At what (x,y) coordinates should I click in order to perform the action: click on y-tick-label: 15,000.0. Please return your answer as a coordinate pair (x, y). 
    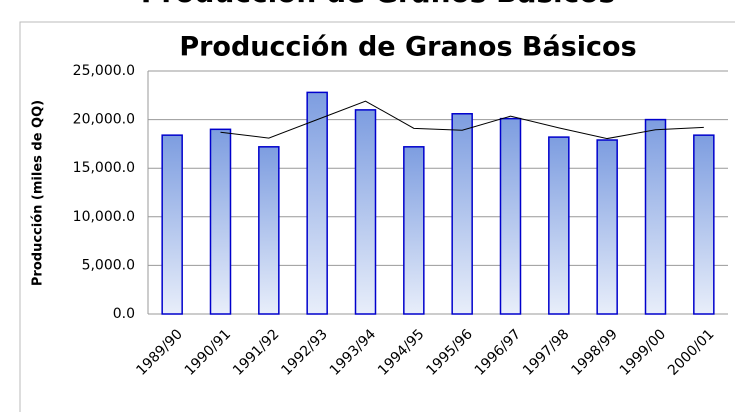
    Looking at the image, I should click on (104, 168).